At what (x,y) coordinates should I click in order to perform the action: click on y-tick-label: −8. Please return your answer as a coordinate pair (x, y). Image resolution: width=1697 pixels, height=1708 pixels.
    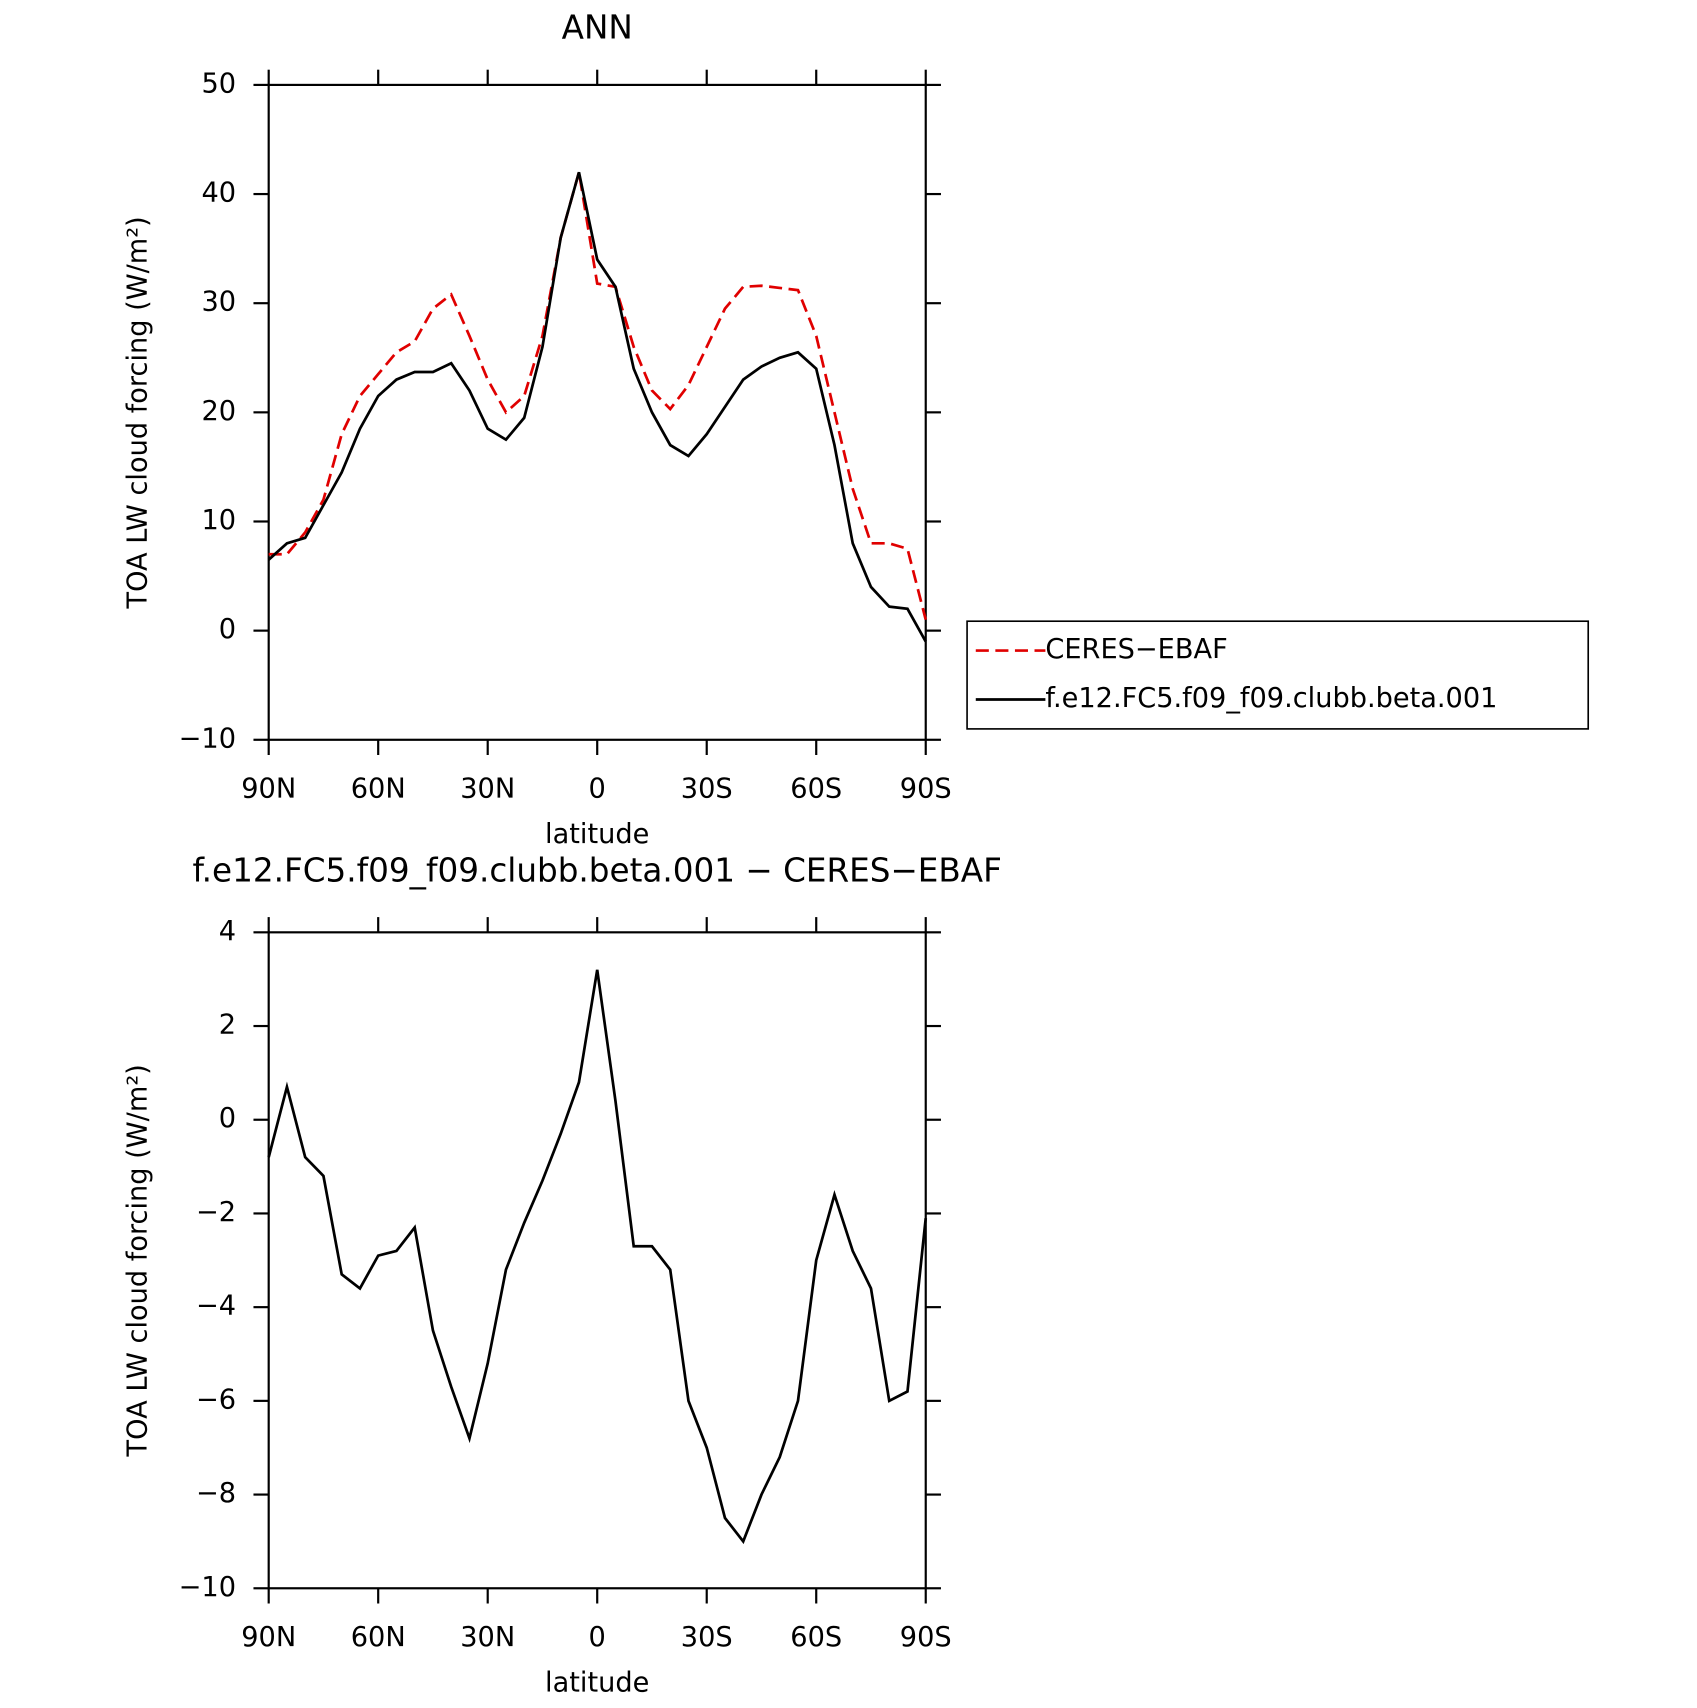
    Looking at the image, I should click on (216, 1493).